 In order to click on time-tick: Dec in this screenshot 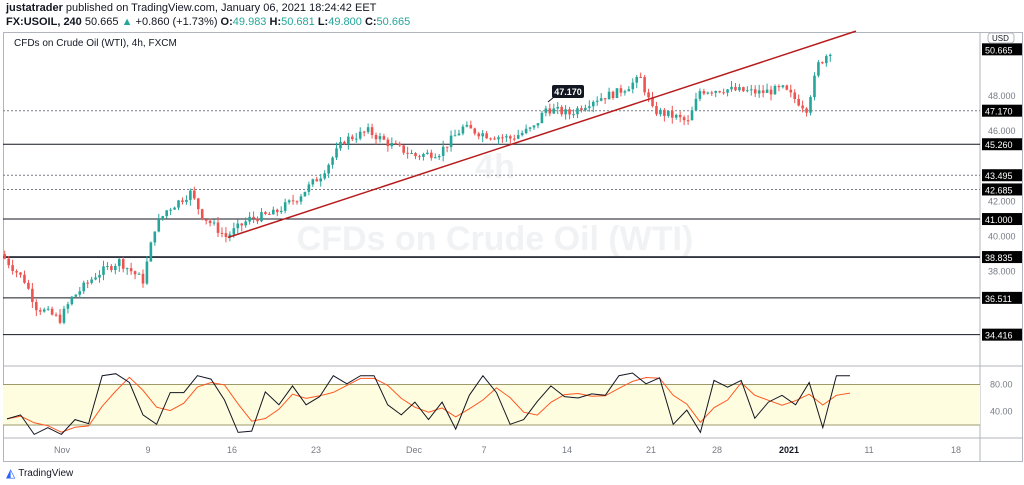, I will do `click(414, 450)`.